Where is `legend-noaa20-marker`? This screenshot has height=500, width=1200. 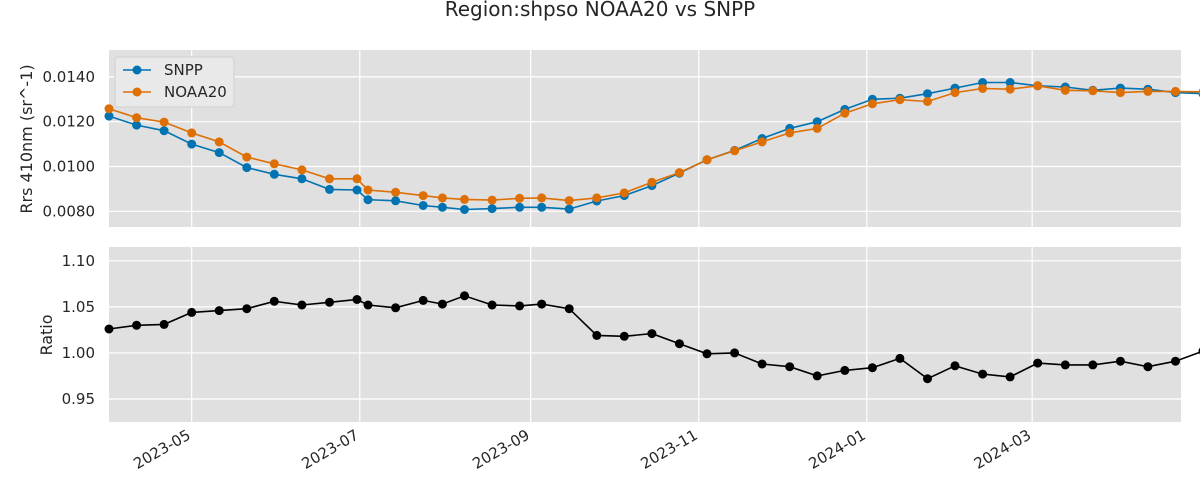
legend-noaa20-marker is located at coordinates (137, 92).